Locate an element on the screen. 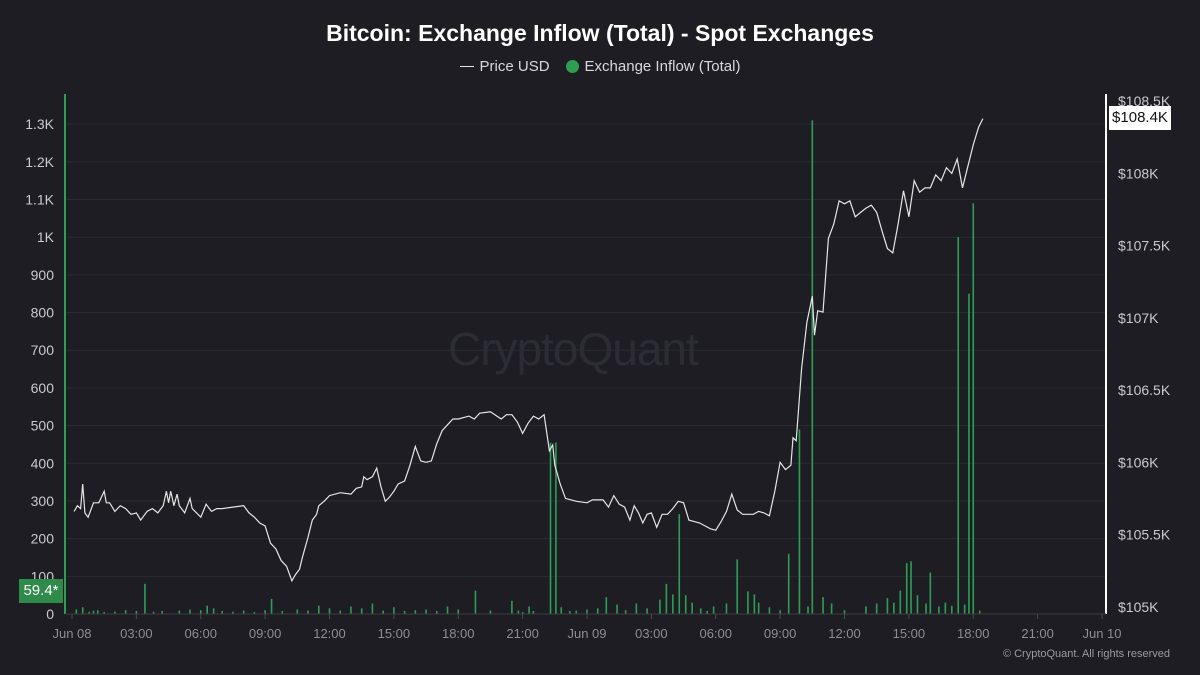 This screenshot has width=1200, height=675. x-tick-label: Jun 08 is located at coordinates (71, 633).